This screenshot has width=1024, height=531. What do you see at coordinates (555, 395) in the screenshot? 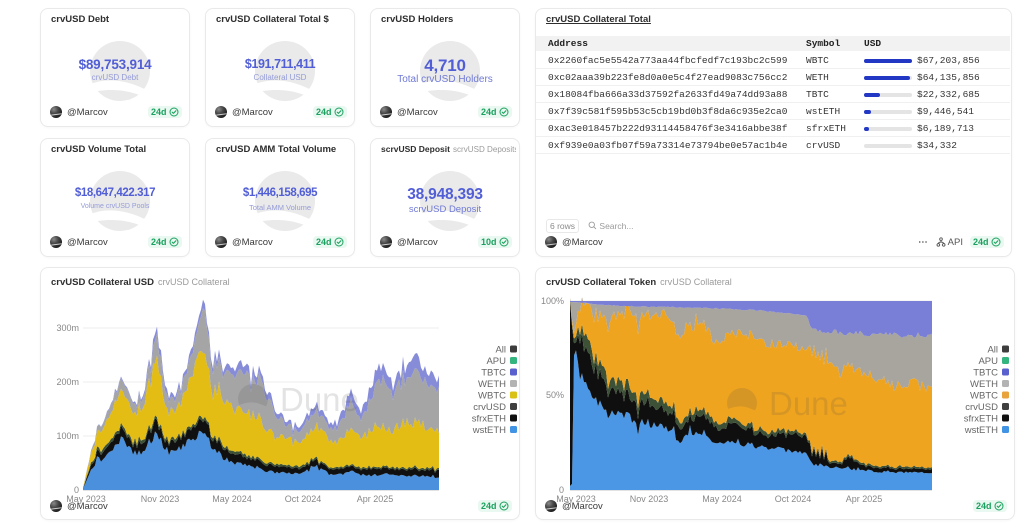
I see `svg-text: 50%` at bounding box center [555, 395].